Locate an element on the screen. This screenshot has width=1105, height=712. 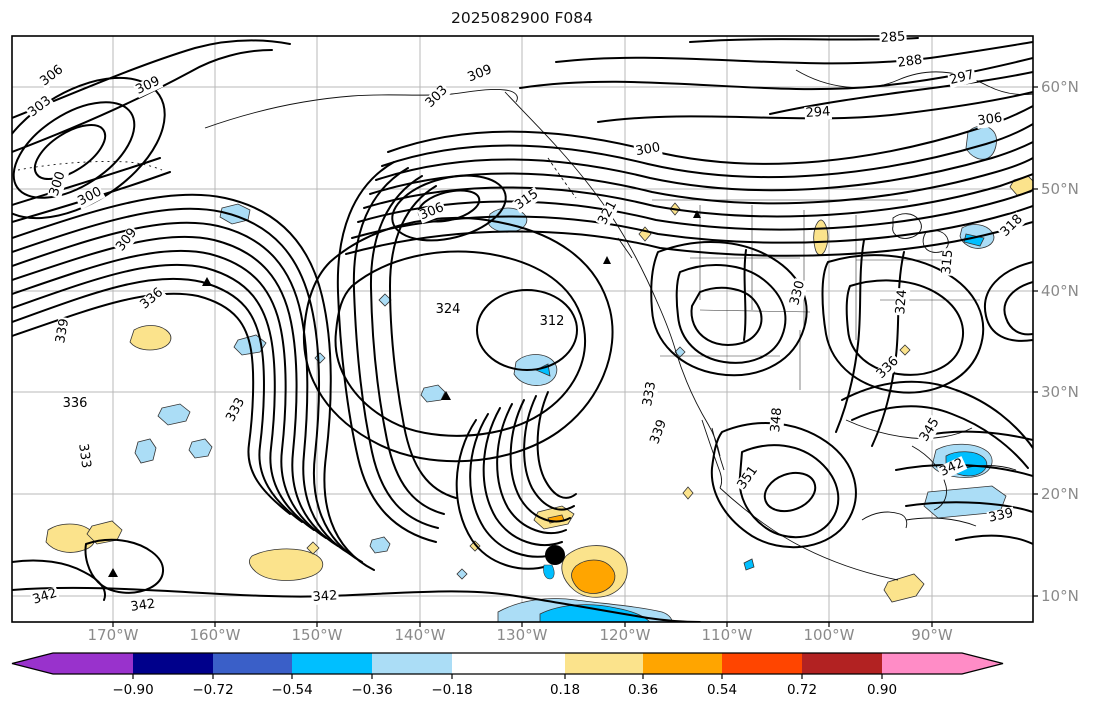
lat-tick-label: 50°N is located at coordinates (1060, 189).